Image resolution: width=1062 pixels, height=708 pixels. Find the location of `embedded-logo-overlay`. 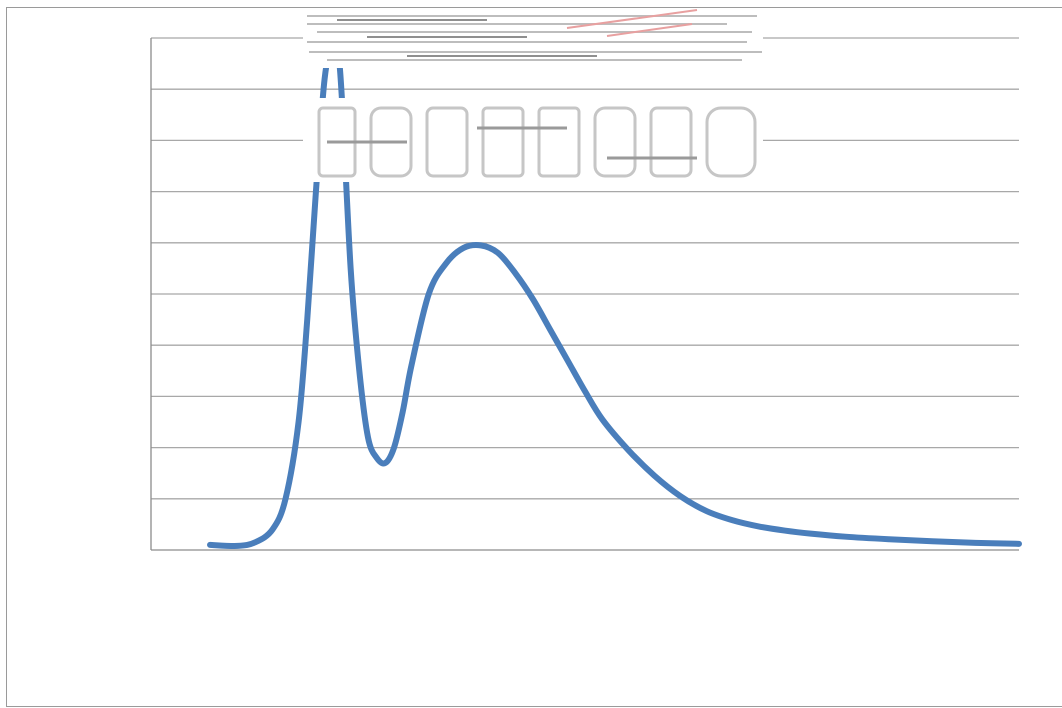

embedded-logo-overlay is located at coordinates (533, 95).